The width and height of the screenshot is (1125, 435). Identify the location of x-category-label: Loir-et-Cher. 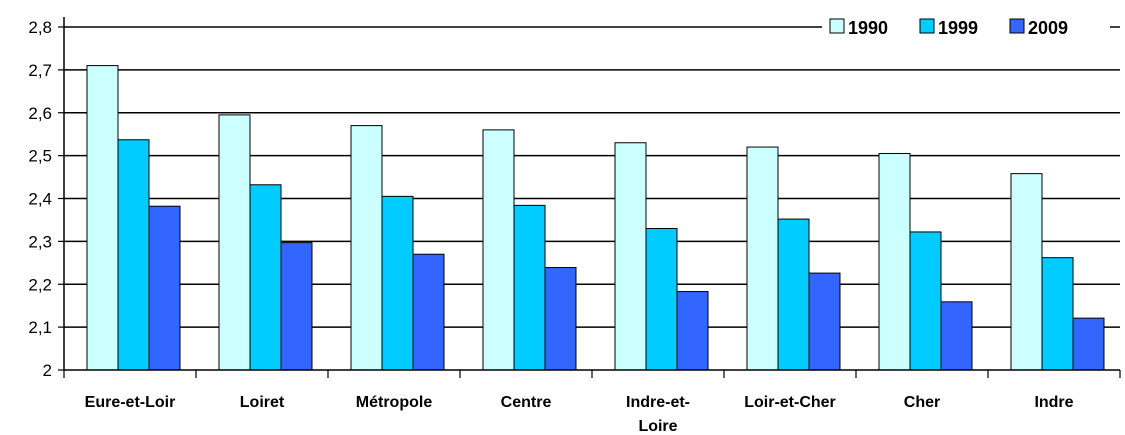
(790, 402).